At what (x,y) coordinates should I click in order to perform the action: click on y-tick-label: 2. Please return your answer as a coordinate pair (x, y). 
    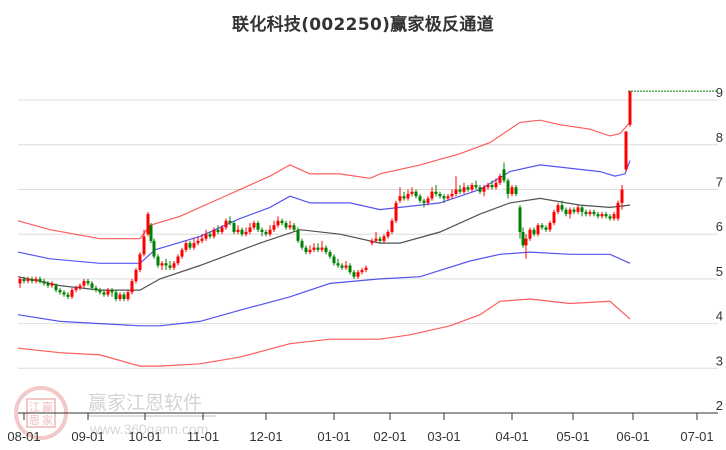
    Looking at the image, I should click on (719, 405).